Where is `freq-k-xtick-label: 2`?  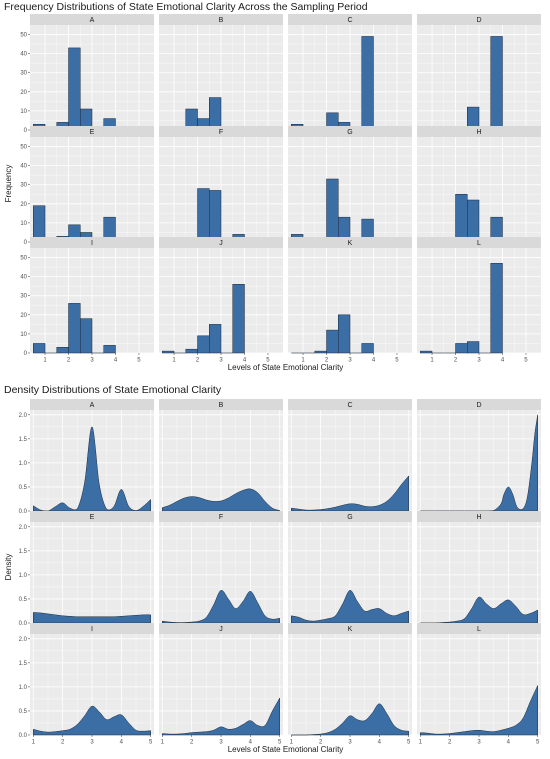
freq-k-xtick-label: 2 is located at coordinates (327, 361).